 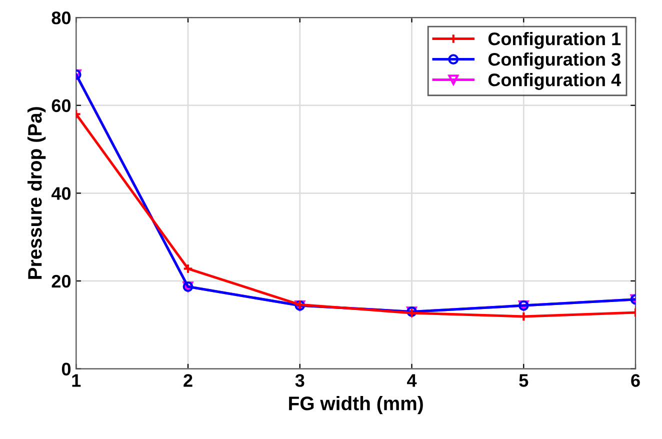 What do you see at coordinates (523, 380) in the screenshot?
I see `x-tick-label: 5` at bounding box center [523, 380].